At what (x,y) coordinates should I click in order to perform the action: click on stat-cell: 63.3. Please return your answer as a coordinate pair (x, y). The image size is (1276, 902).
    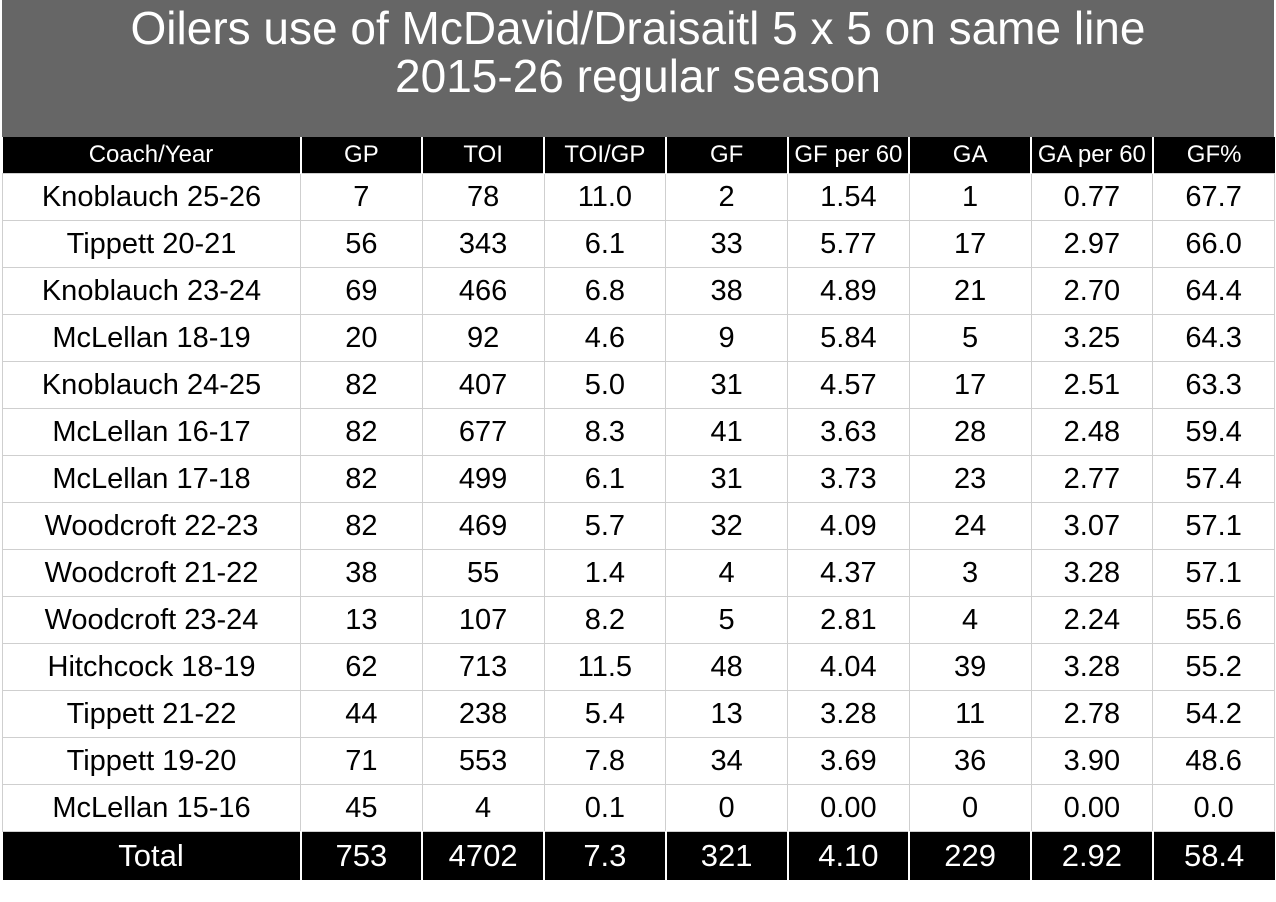
    Looking at the image, I should click on (1213, 385).